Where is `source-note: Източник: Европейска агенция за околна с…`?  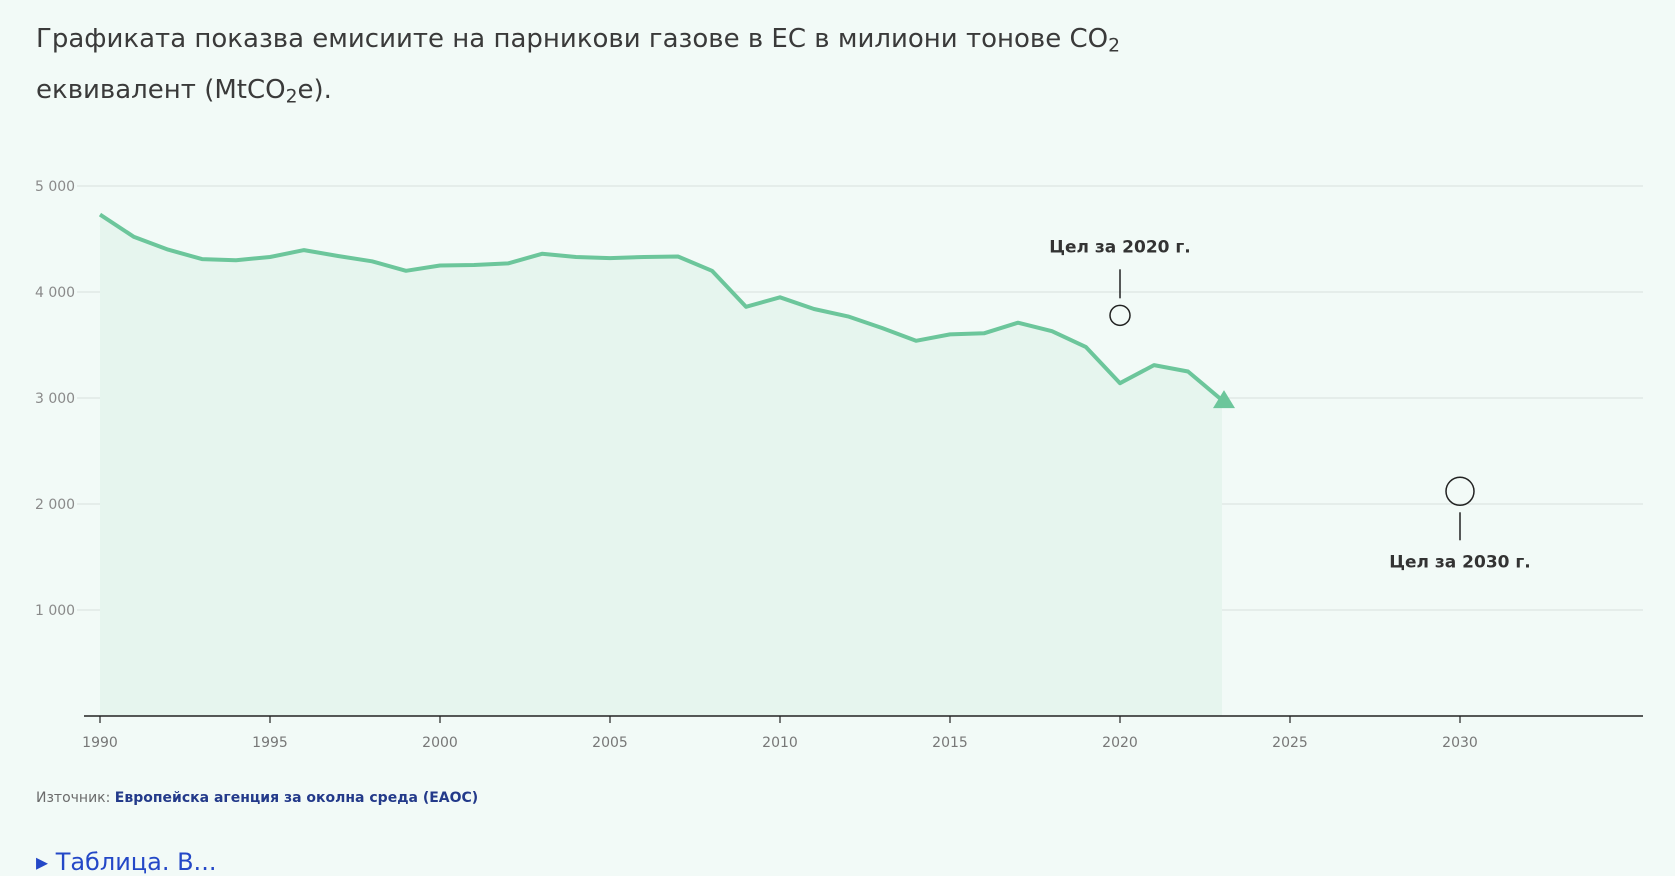 source-note: Източник: Европейска агенция за околна с… is located at coordinates (257, 798).